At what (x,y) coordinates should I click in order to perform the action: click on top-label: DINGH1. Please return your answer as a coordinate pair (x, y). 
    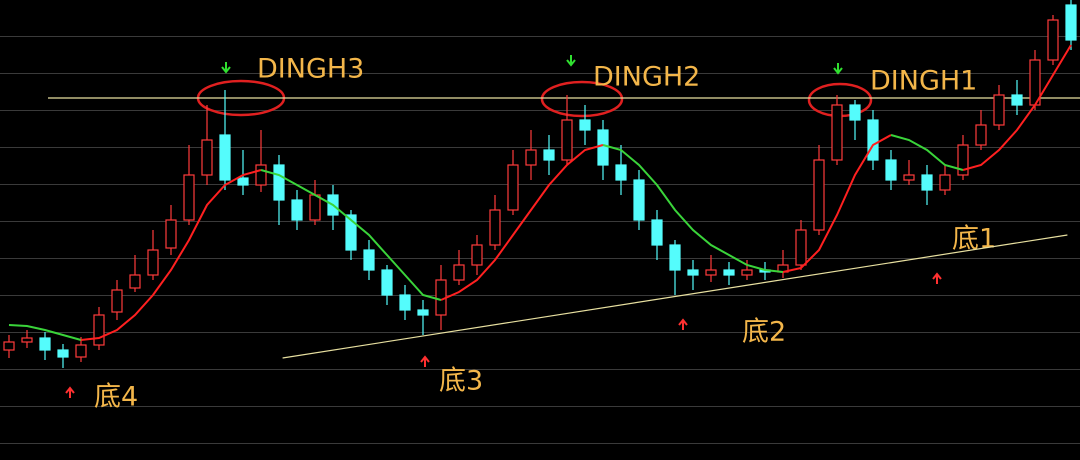
    Looking at the image, I should click on (923, 81).